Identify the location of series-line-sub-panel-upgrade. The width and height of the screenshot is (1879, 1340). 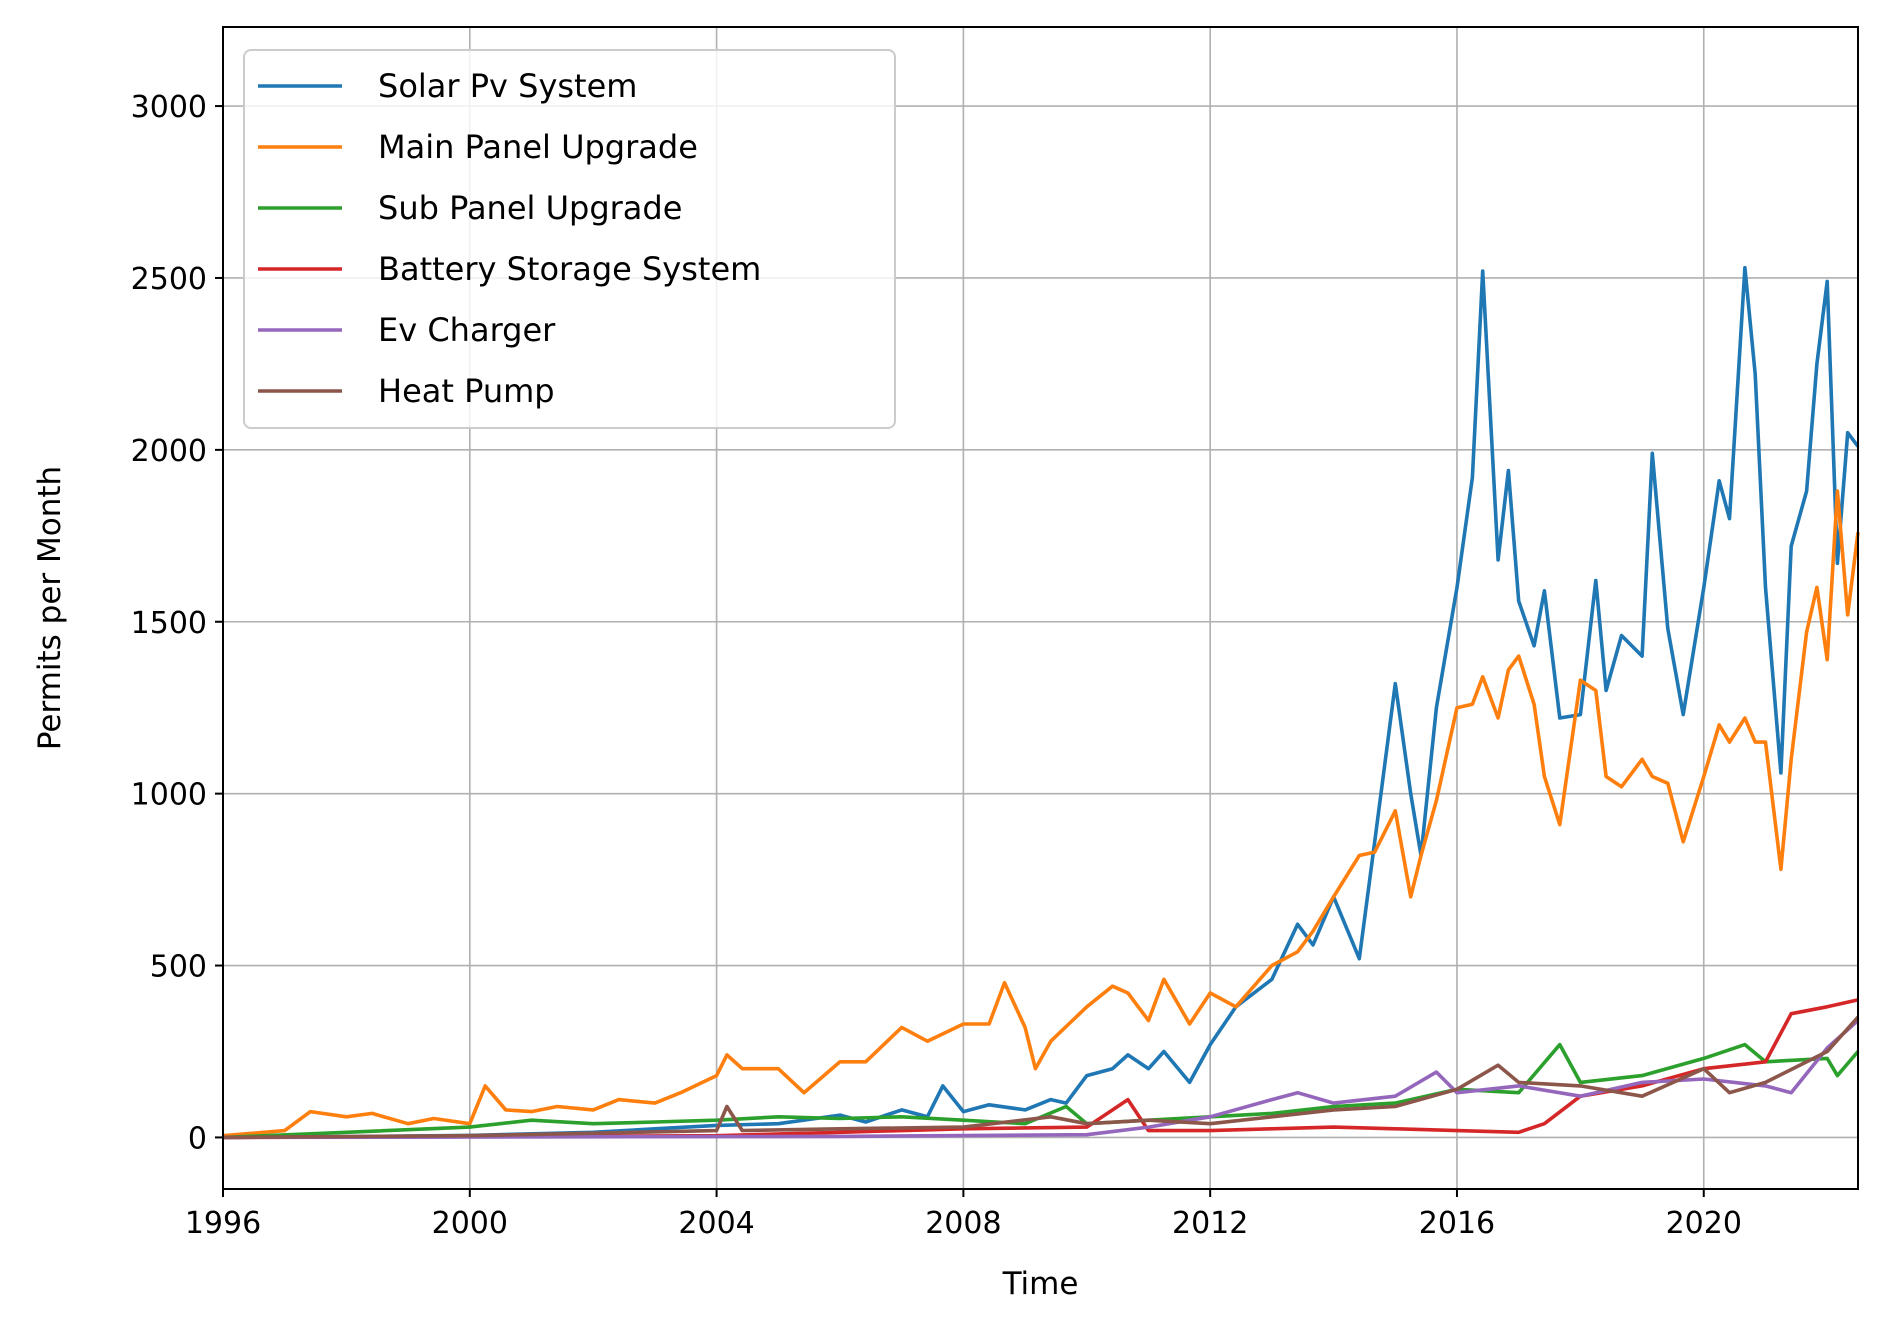
(1041, 1091).